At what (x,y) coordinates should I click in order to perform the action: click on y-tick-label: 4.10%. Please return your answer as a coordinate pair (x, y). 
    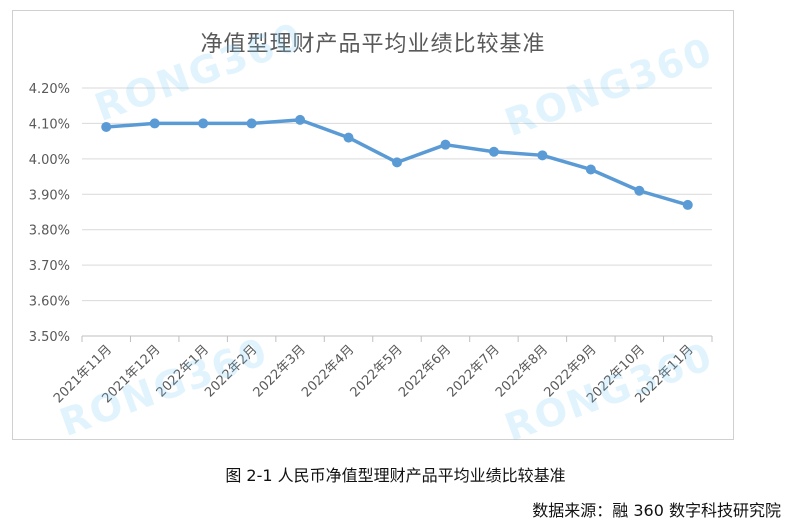
    Looking at the image, I should click on (49, 124).